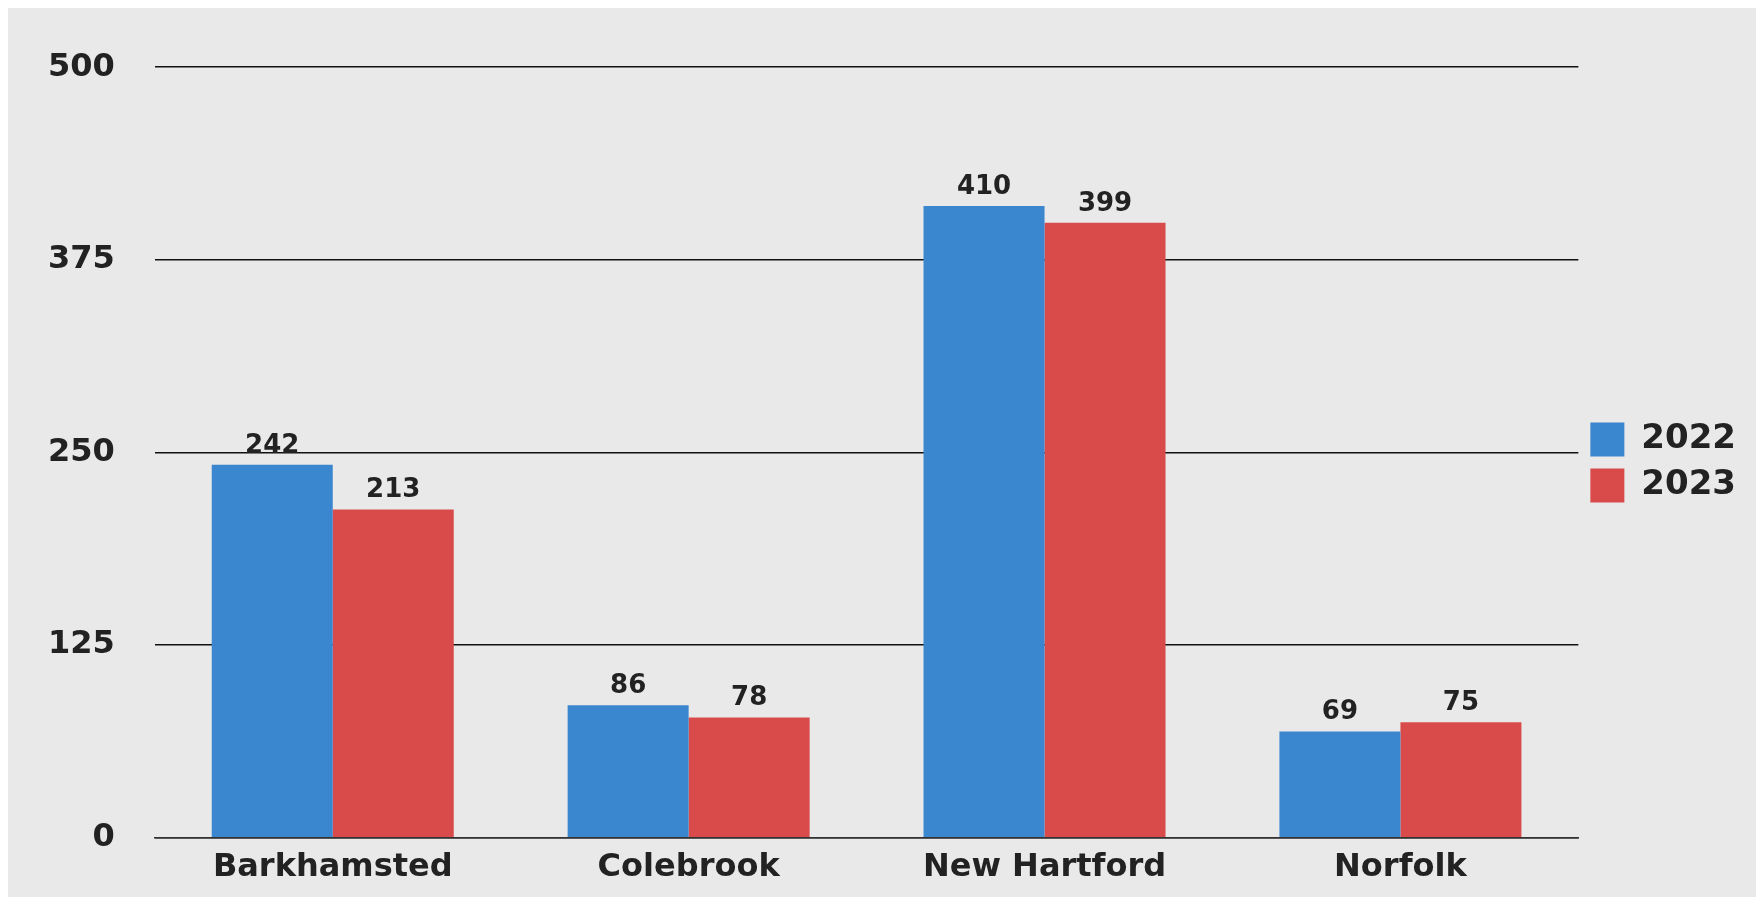 The image size is (1764, 905). What do you see at coordinates (393, 488) in the screenshot?
I see `data-label: 213` at bounding box center [393, 488].